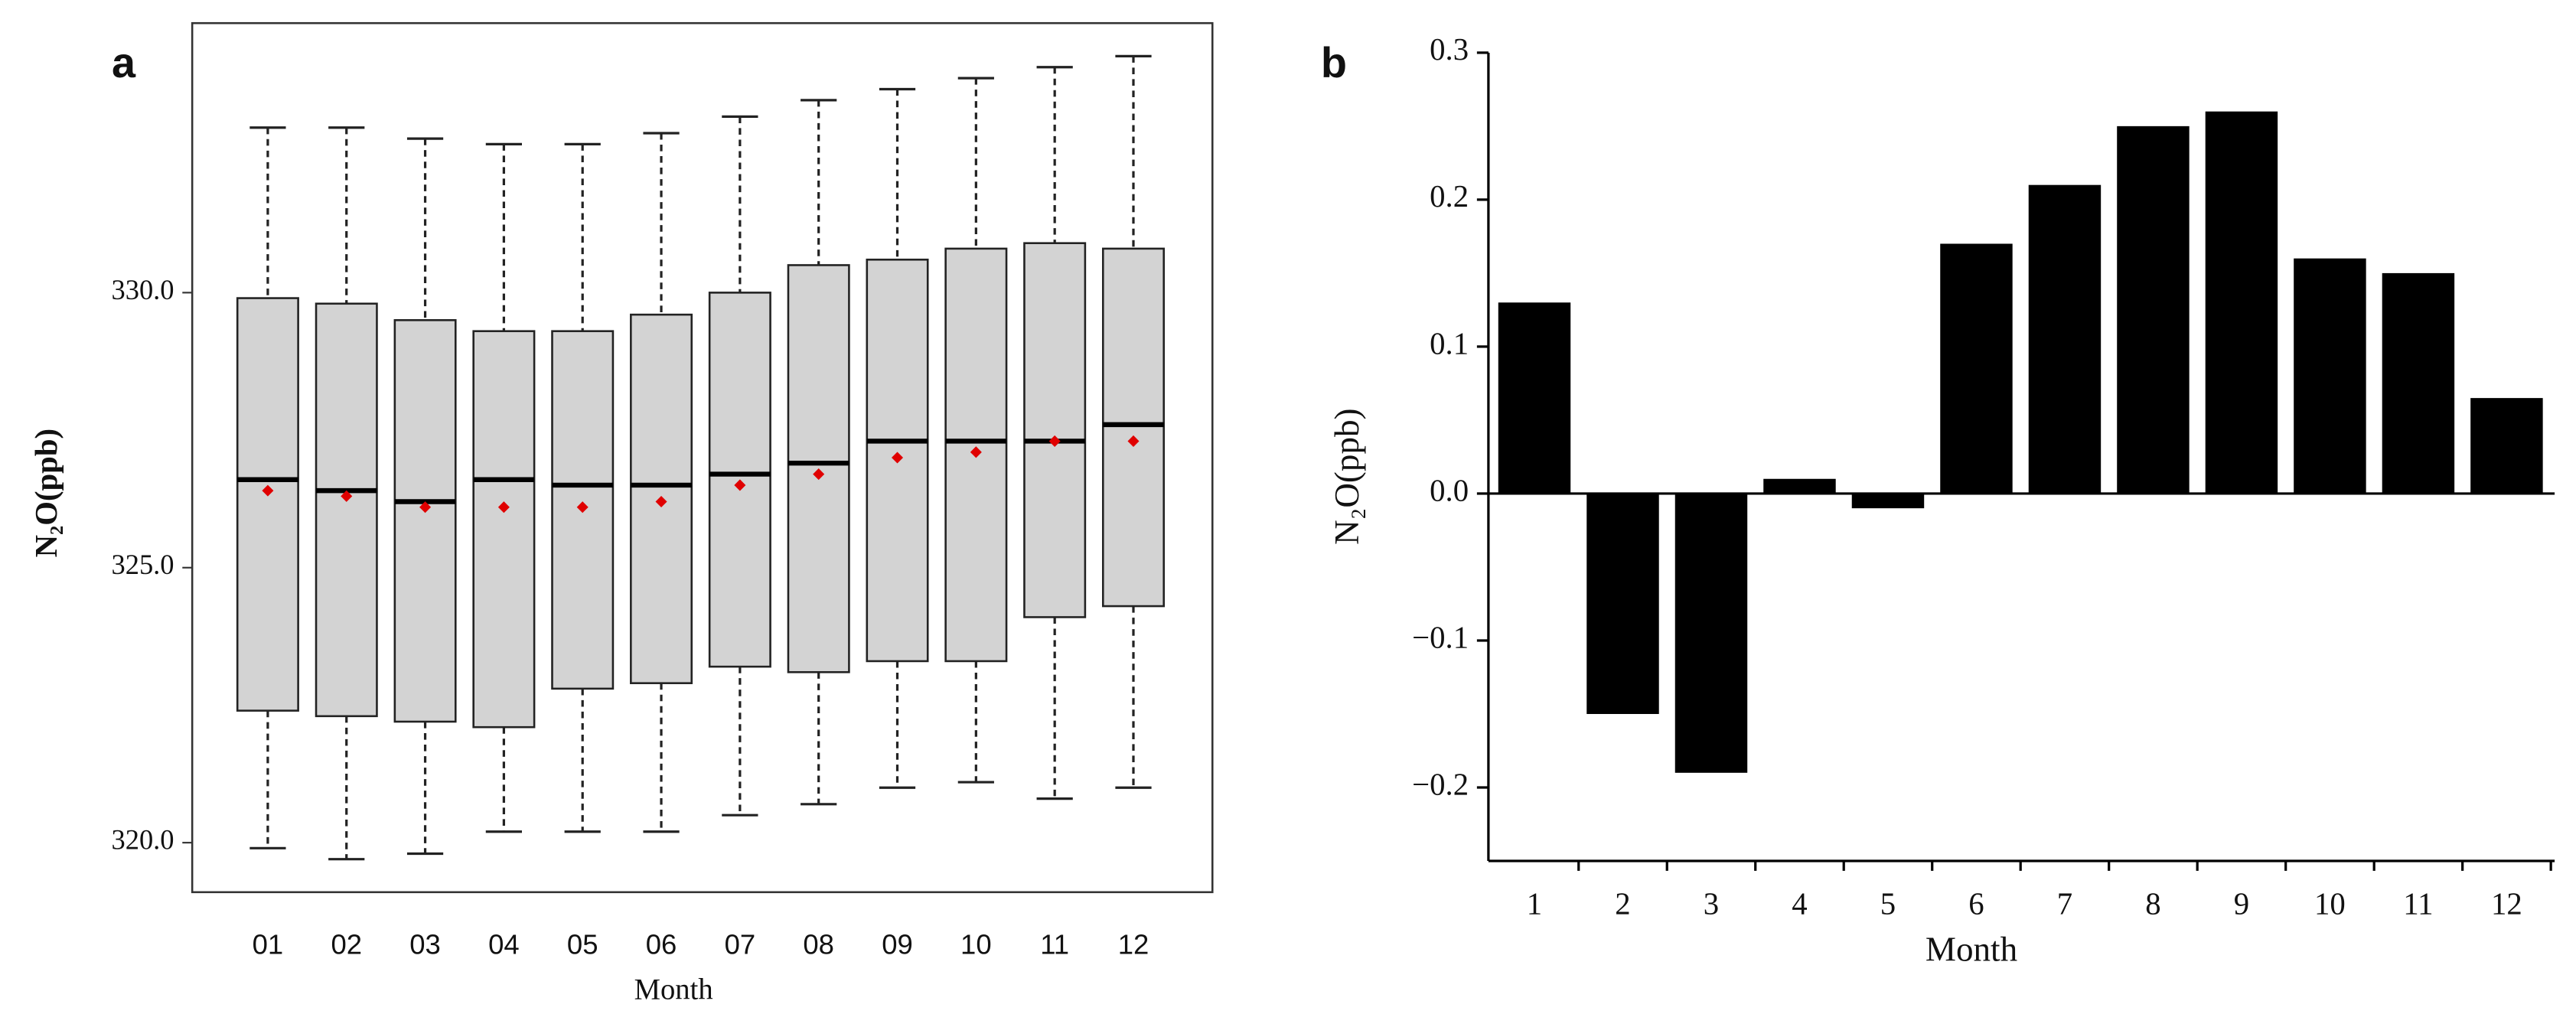  Describe the element at coordinates (1449, 196) in the screenshot. I see `y-tick-label: 0.2` at that location.